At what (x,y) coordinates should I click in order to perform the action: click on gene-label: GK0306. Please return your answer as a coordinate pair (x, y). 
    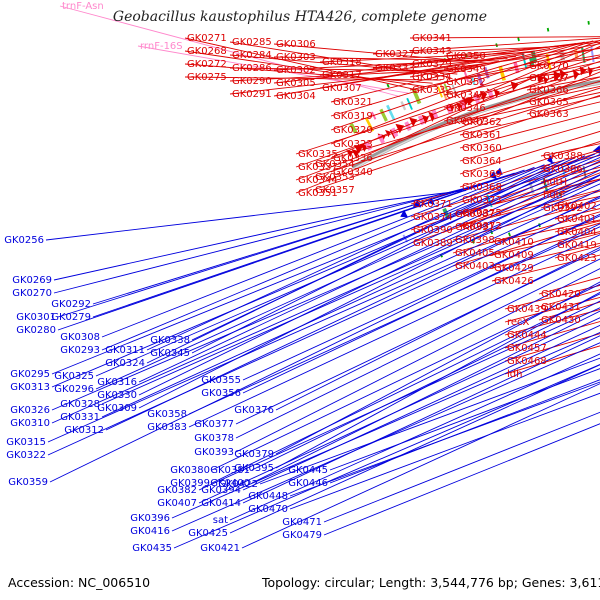
    Looking at the image, I should click on (296, 44).